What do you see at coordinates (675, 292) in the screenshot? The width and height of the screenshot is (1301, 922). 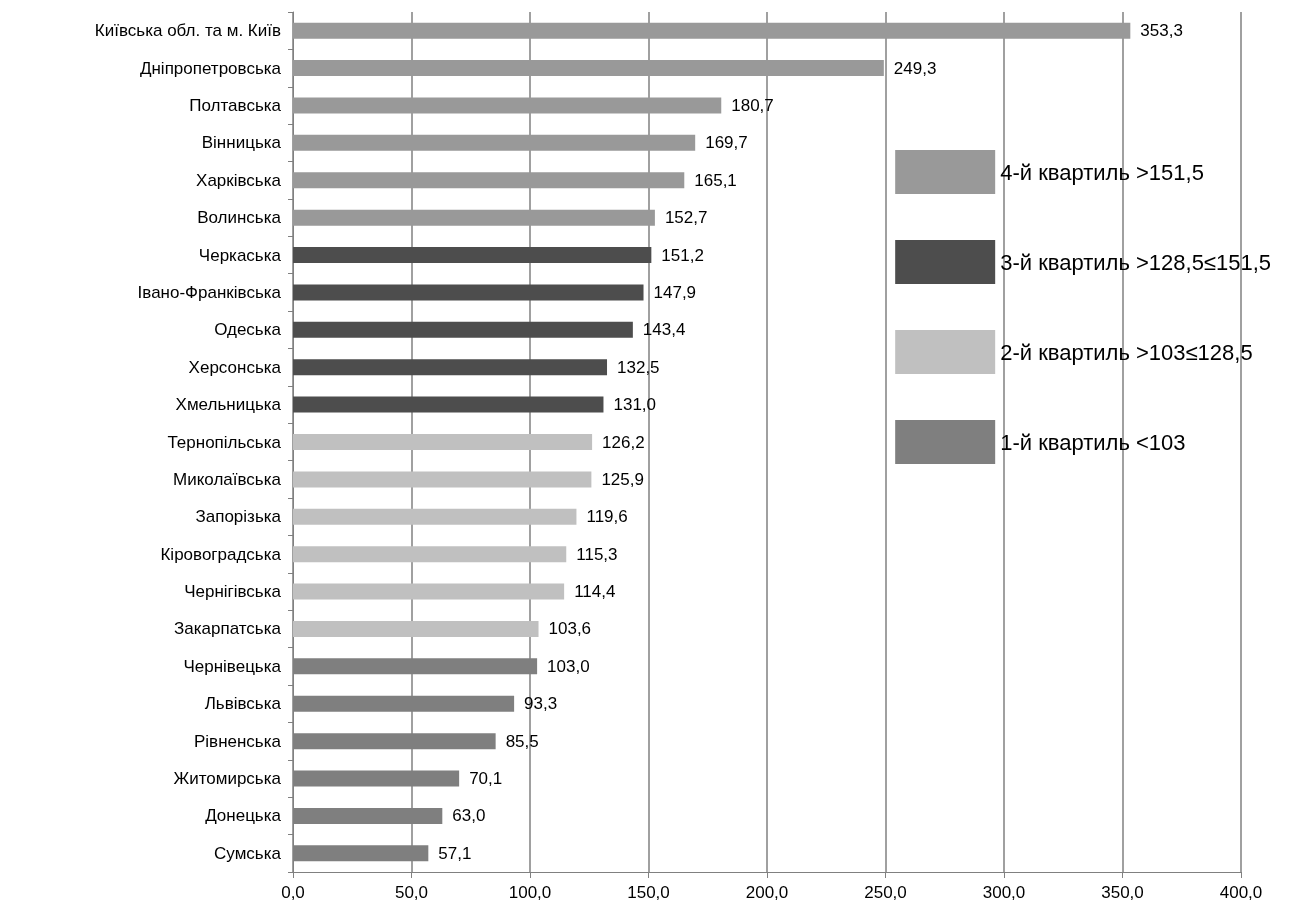 I see `data-label: 147,9` at bounding box center [675, 292].